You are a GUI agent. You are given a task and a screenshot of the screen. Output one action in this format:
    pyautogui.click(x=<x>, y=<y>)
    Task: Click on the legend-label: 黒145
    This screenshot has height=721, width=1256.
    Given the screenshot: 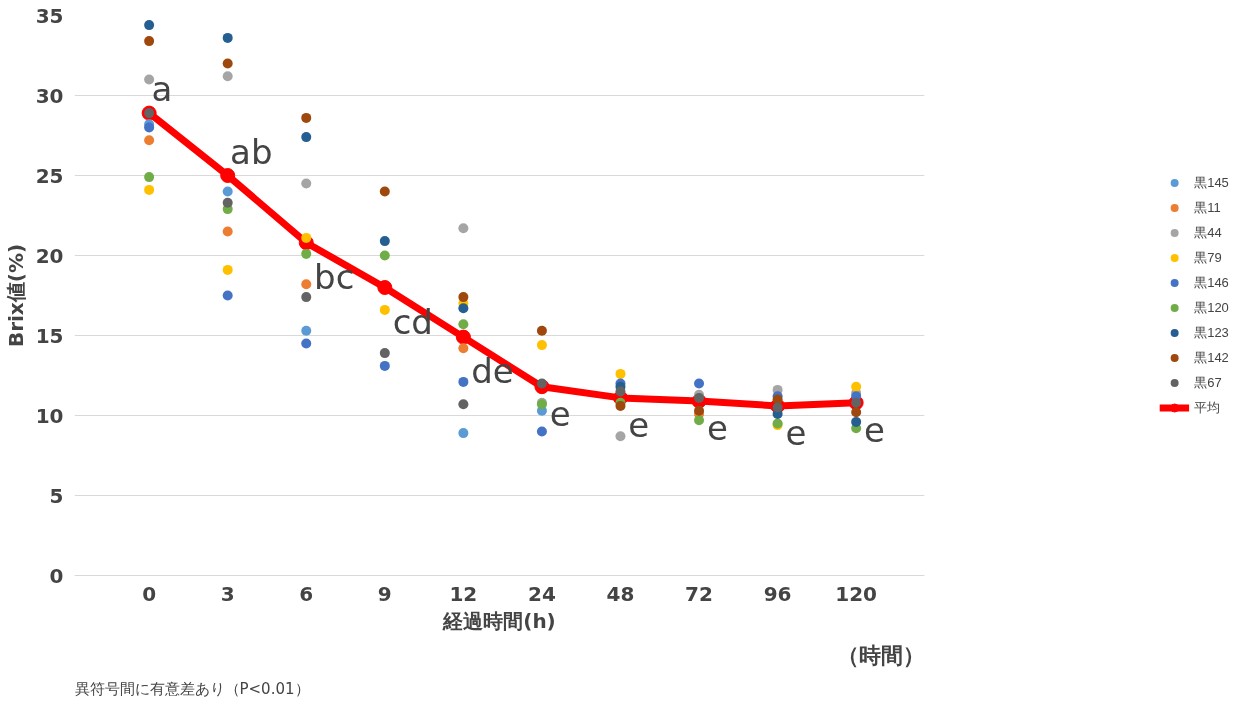 What is the action you would take?
    pyautogui.click(x=1211, y=182)
    